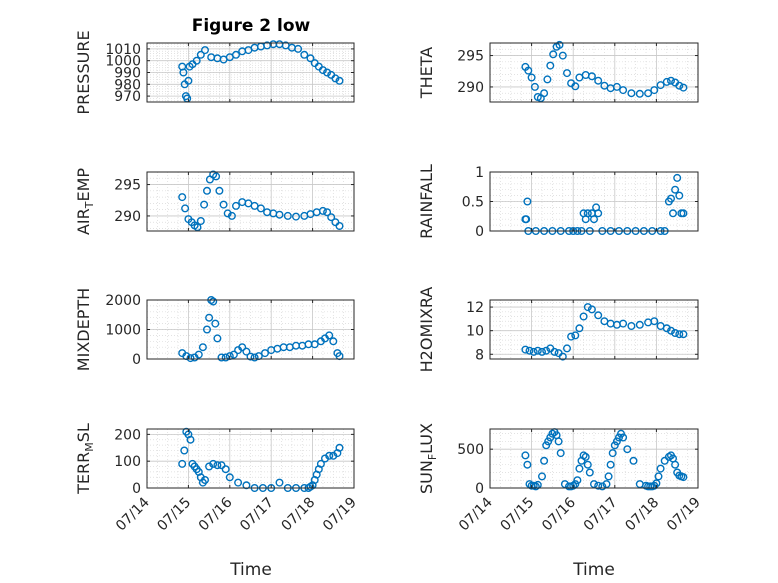  Describe the element at coordinates (123, 50) in the screenshot. I see `y-tick-label: 1010` at that location.